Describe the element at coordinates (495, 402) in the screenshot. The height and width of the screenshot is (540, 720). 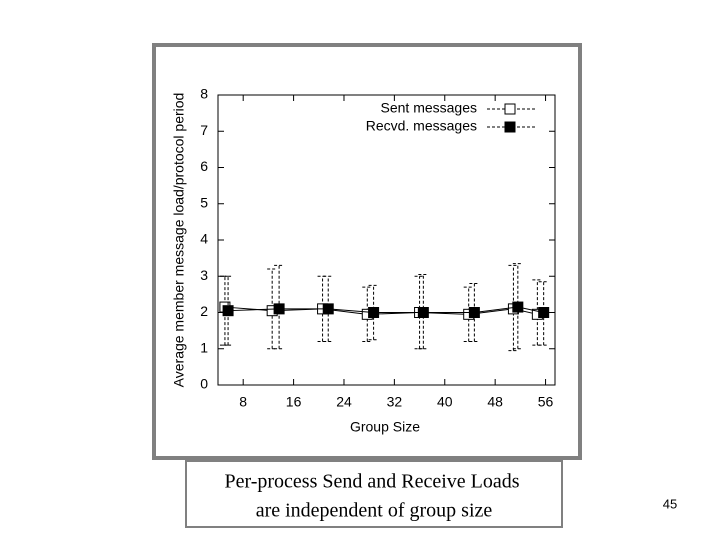
I see `x-tick-label: 48` at that location.